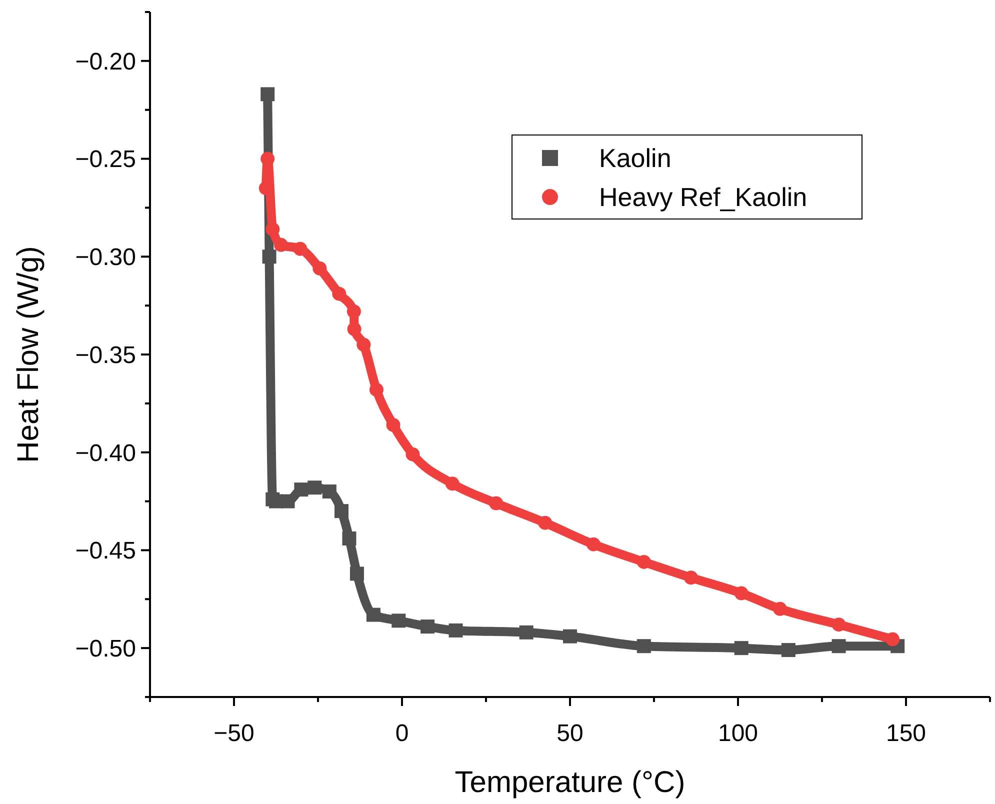 The height and width of the screenshot is (804, 995). What do you see at coordinates (105, 160) in the screenshot?
I see `y-tick-label: −0.25` at bounding box center [105, 160].